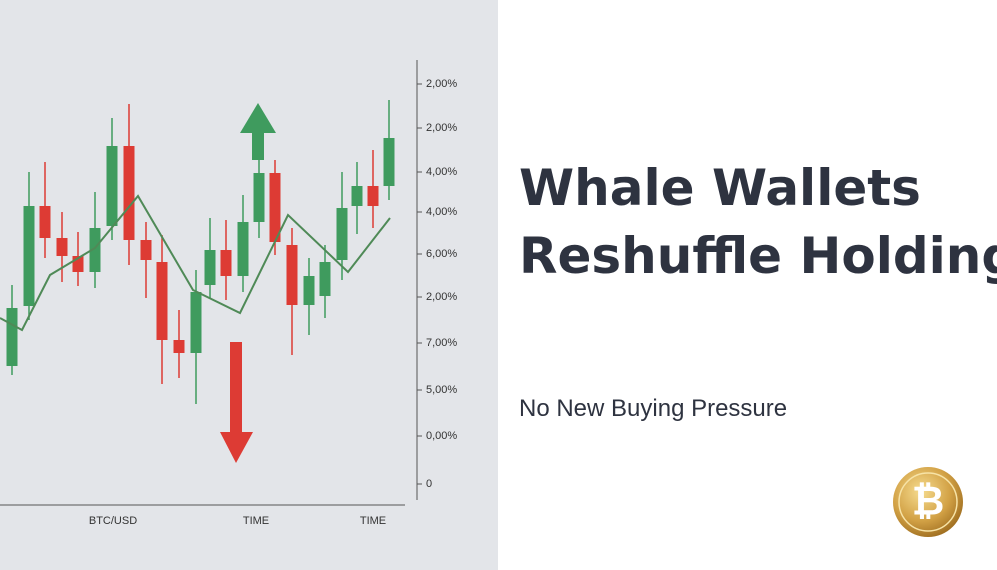 The image size is (997, 570). What do you see at coordinates (195, 263) in the screenshot?
I see `trend-line` at bounding box center [195, 263].